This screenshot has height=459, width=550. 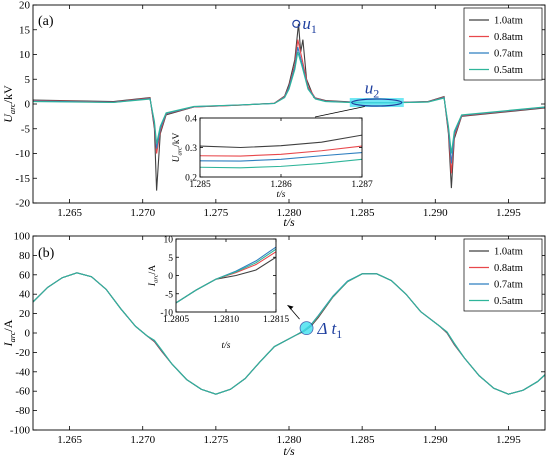 What do you see at coordinates (20, 431) in the screenshot?
I see `p1-y-tick-label: -100` at bounding box center [20, 431].